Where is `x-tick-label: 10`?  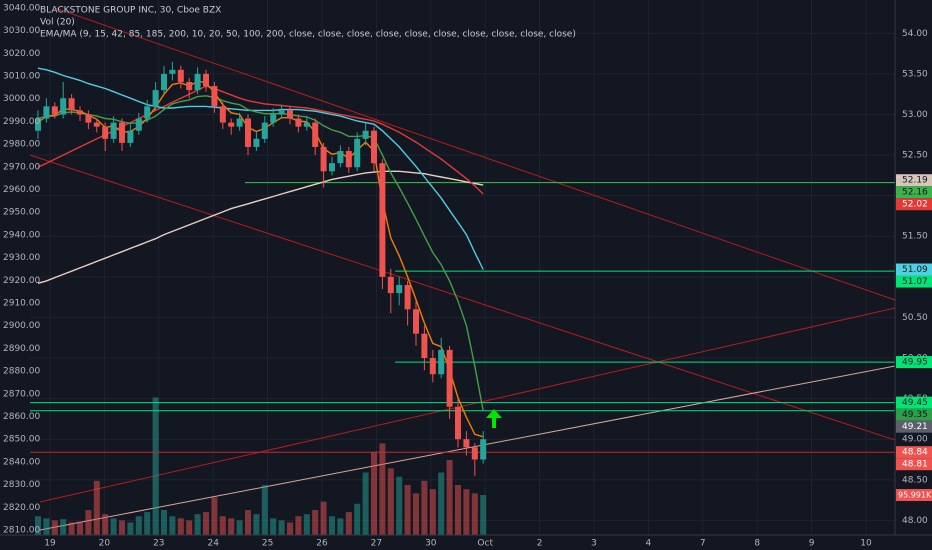 x-tick-label: 10 is located at coordinates (866, 544).